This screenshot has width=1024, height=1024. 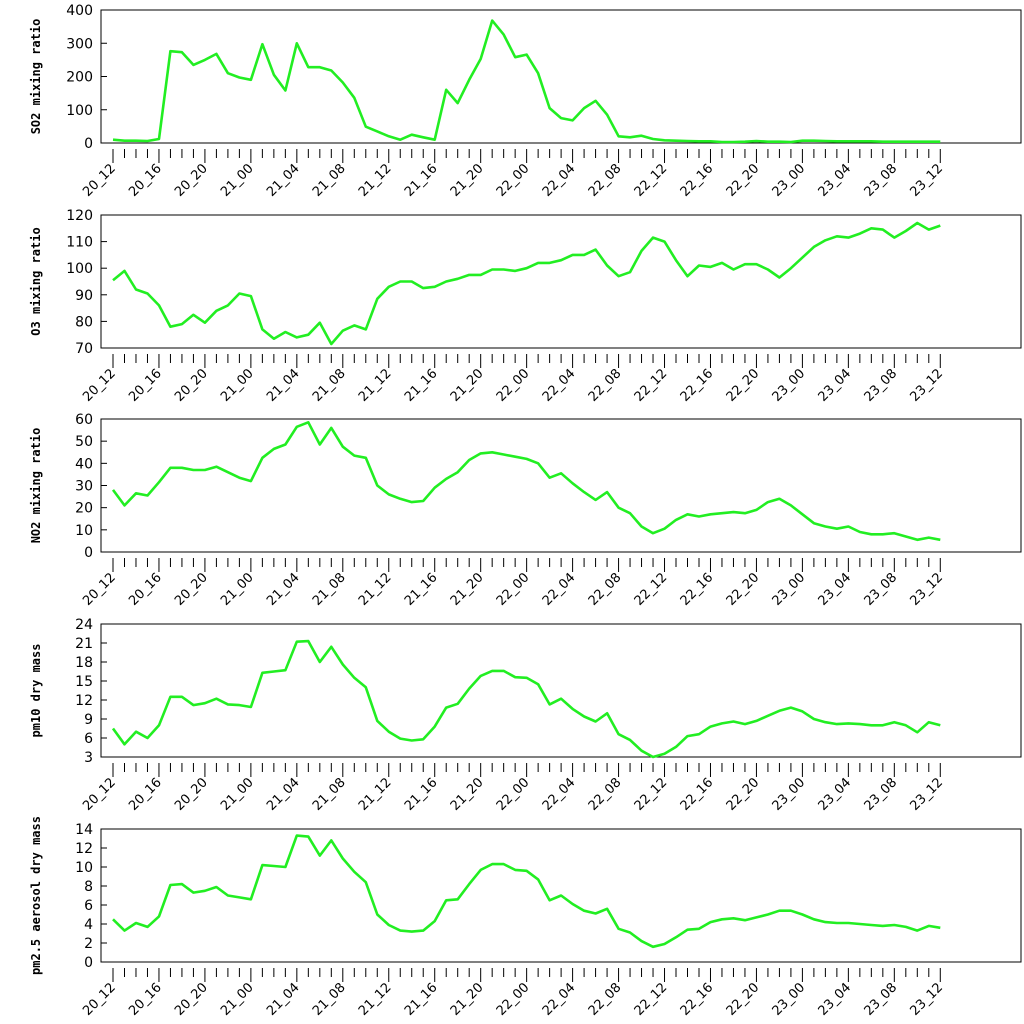 What do you see at coordinates (88, 944) in the screenshot?
I see `y-tick-label: 2` at bounding box center [88, 944].